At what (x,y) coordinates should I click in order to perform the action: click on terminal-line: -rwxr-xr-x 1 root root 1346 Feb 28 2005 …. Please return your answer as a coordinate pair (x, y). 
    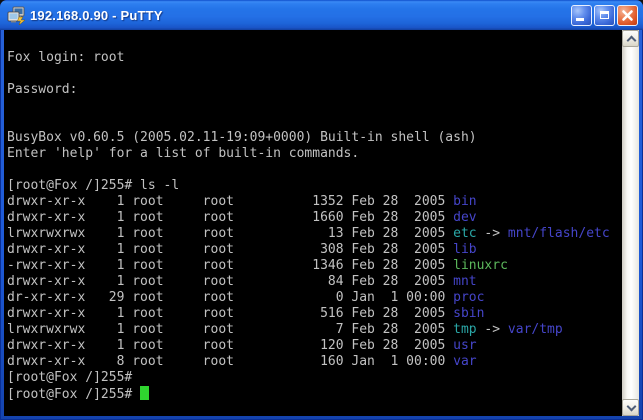
    Looking at the image, I should click on (314, 266).